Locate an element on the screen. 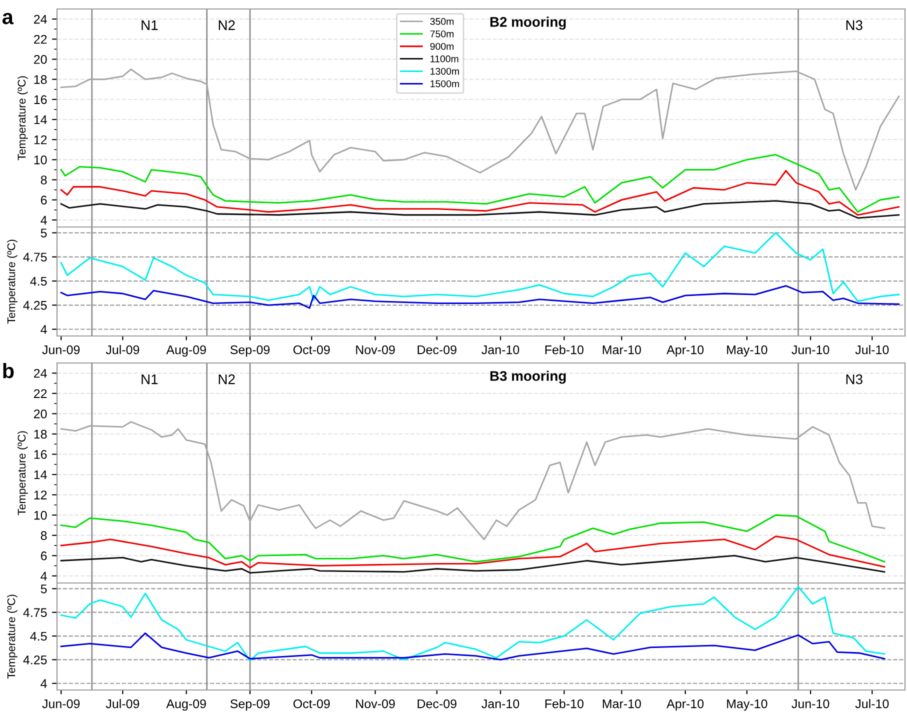 This screenshot has height=717, width=907. text: a is located at coordinates (8, 18).